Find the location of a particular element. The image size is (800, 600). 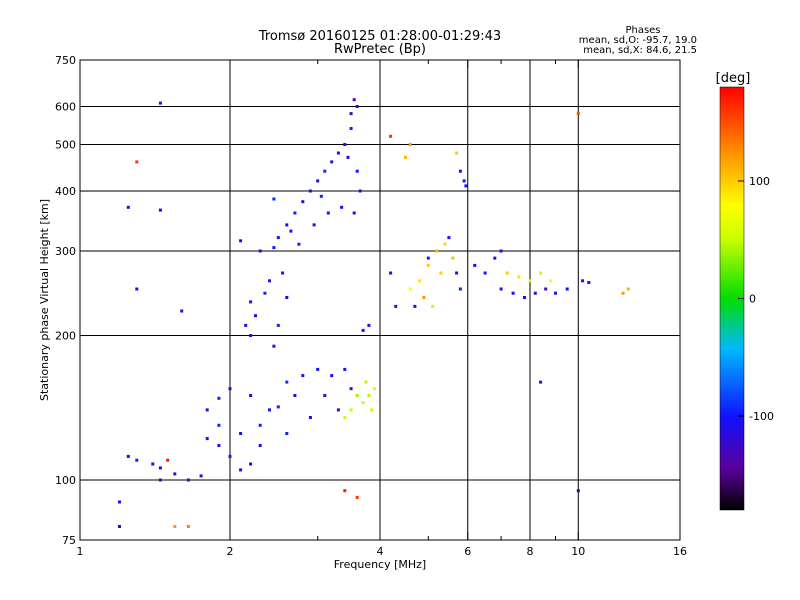

y-tick-label: 75 is located at coordinates (69, 540).